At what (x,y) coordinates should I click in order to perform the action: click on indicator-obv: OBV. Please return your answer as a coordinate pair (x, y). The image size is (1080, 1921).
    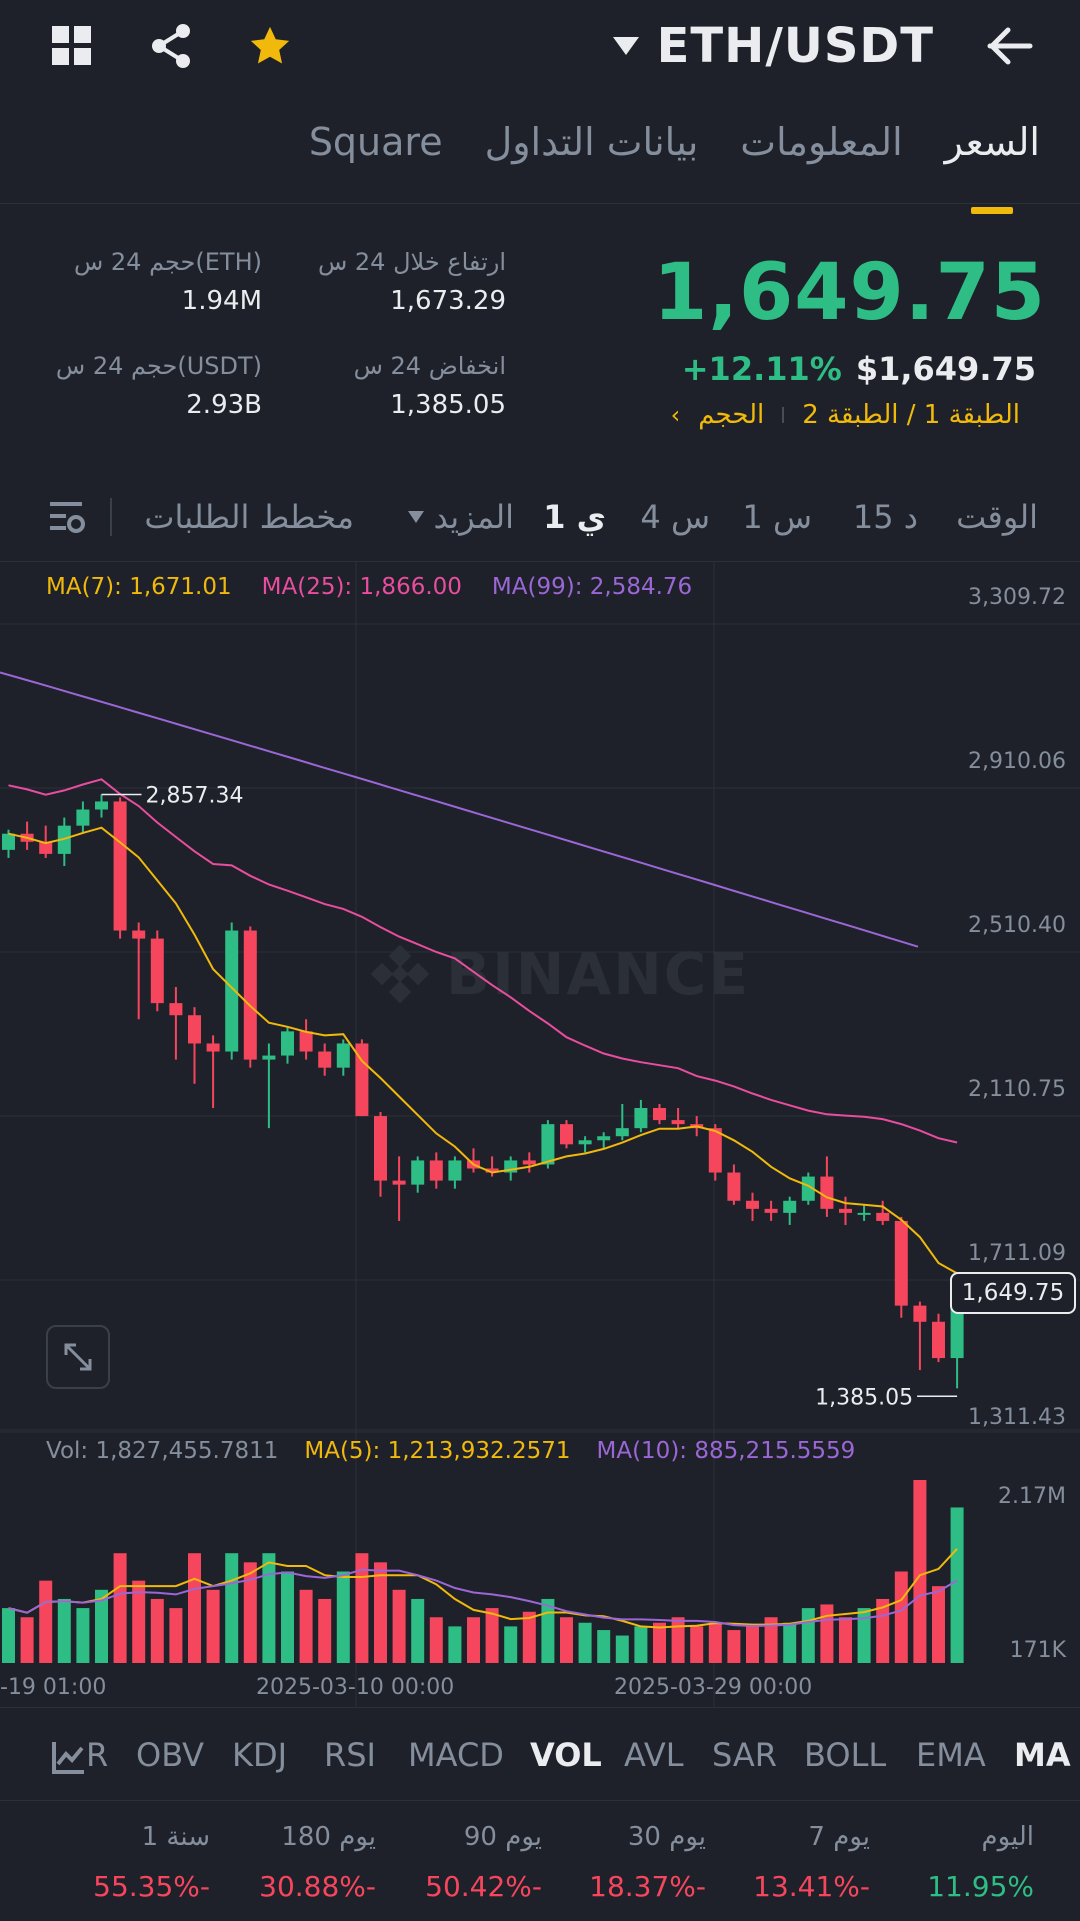
    Looking at the image, I should click on (170, 1755).